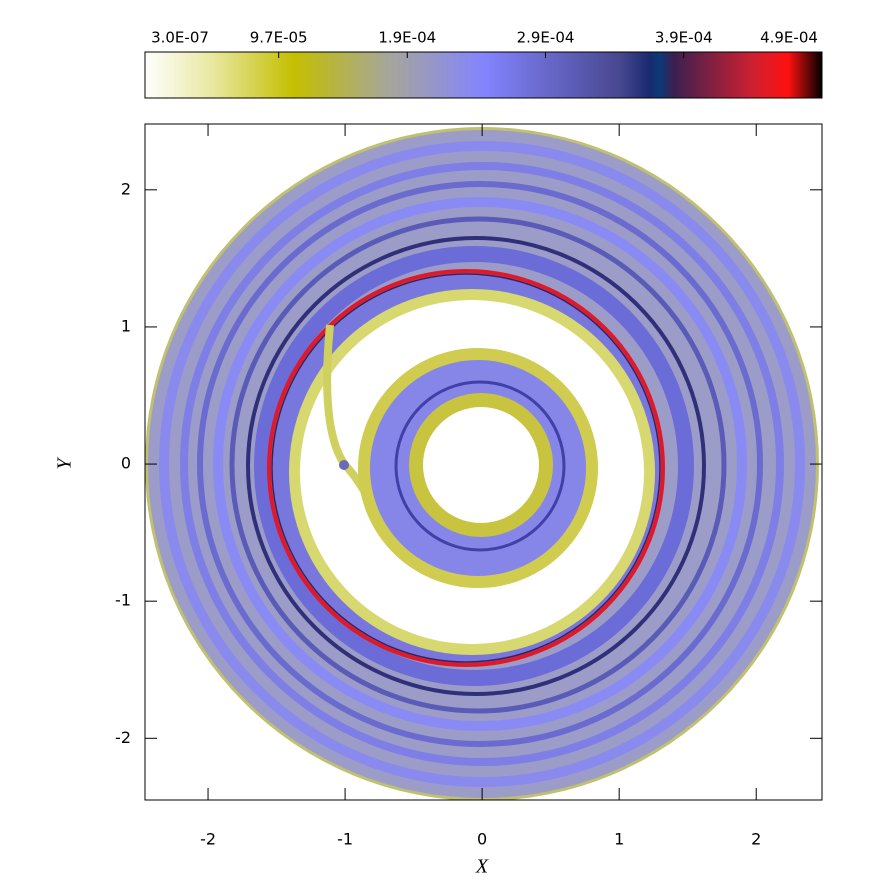  What do you see at coordinates (756, 839) in the screenshot?
I see `x-tick-label: 2` at bounding box center [756, 839].